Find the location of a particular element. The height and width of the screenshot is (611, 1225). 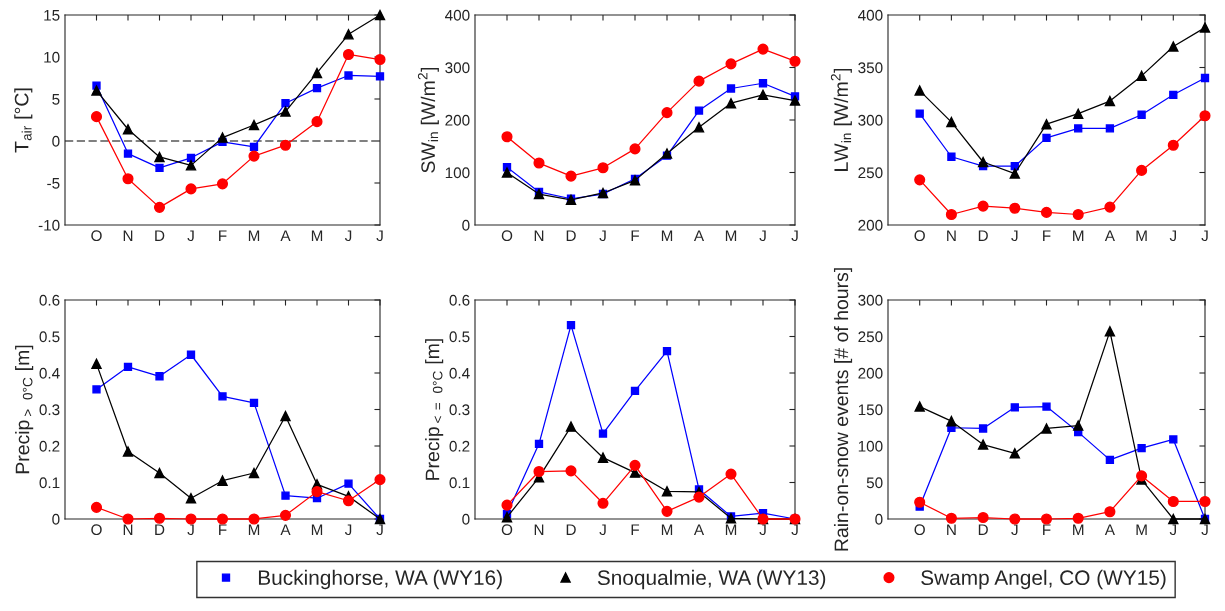

y-tick-label: -10 is located at coordinates (49, 225).